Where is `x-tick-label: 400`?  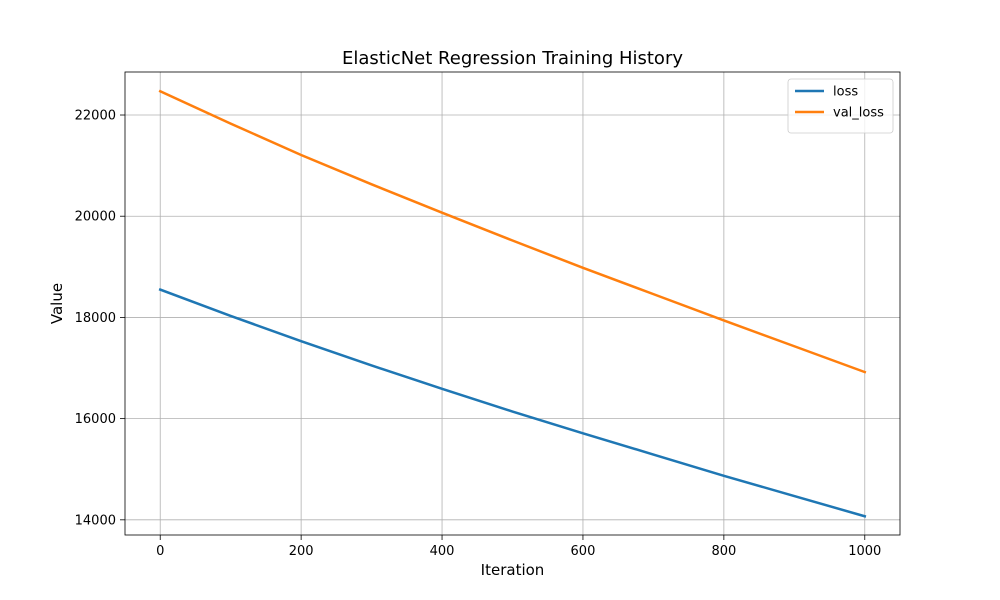 x-tick-label: 400 is located at coordinates (442, 551).